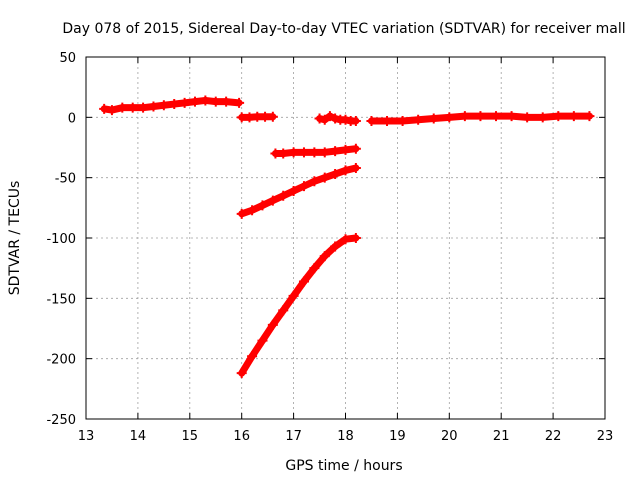  Describe the element at coordinates (138, 436) in the screenshot. I see `x-tick-label: 14` at that location.